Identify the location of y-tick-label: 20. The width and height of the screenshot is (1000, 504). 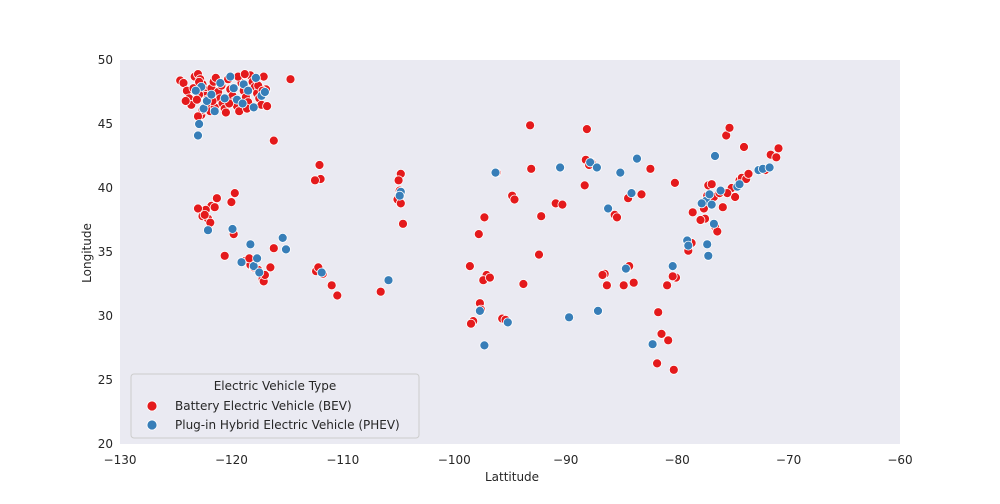
(105, 444).